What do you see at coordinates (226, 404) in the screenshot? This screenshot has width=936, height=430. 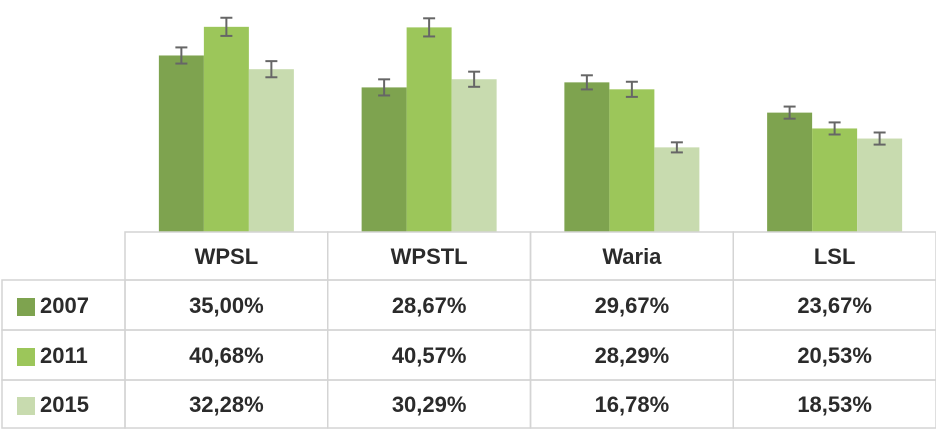 I see `value-label: 32,28%` at bounding box center [226, 404].